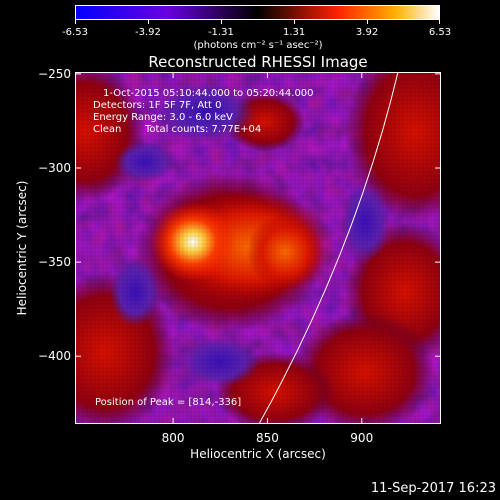  I want to click on colorbar-tick-label: -1.31, so click(220, 32).